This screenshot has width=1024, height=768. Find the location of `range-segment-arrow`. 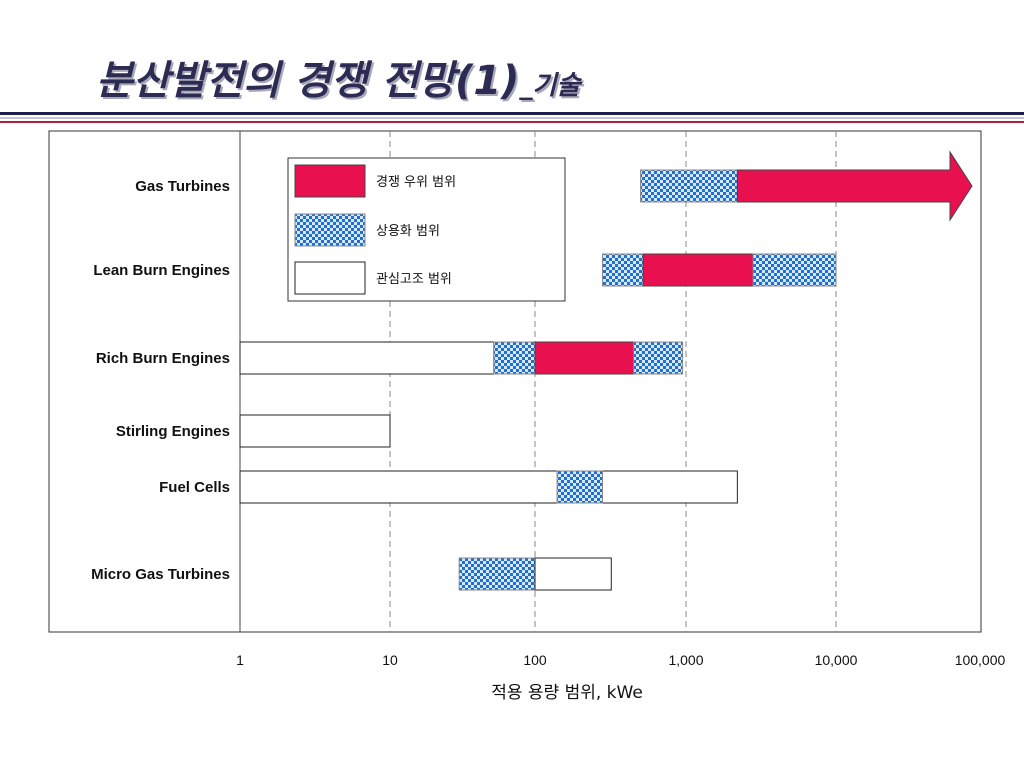

range-segment-arrow is located at coordinates (854, 186).